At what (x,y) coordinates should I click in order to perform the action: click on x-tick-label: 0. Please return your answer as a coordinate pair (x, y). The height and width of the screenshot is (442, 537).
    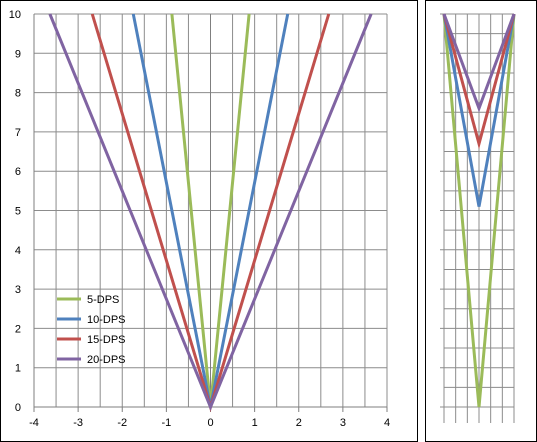
    Looking at the image, I should click on (210, 423).